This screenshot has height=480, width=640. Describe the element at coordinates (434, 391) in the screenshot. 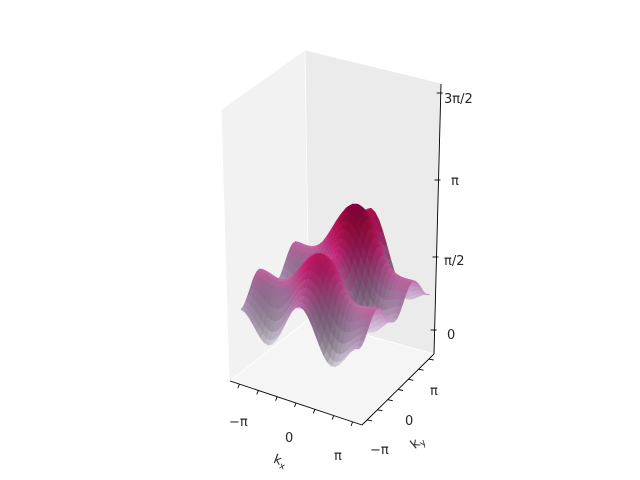

I see `y-tick-label: π` at that location.